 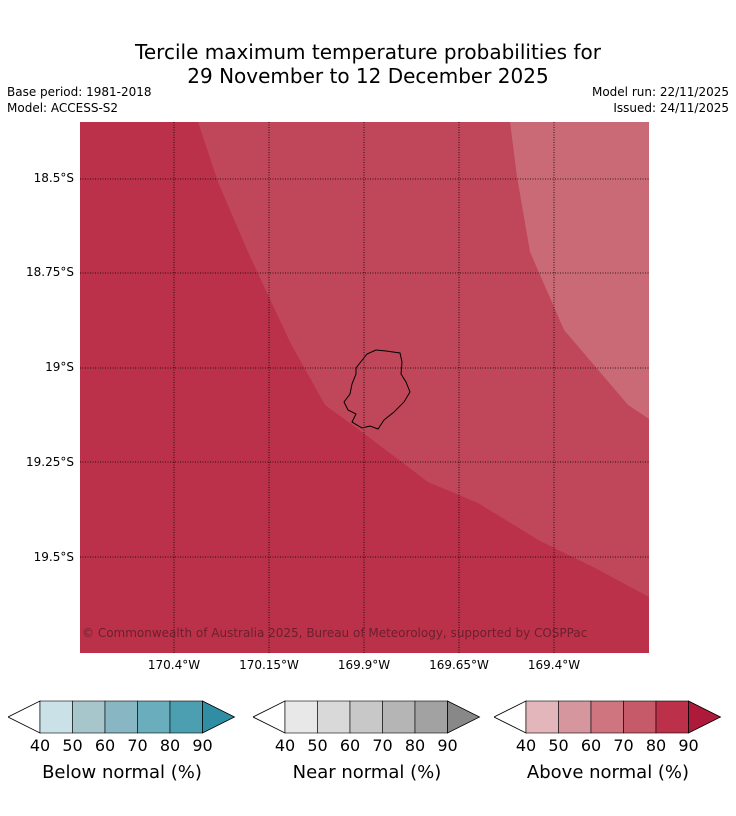 I want to click on below-normal-tick-label: 40, so click(x=40, y=745).